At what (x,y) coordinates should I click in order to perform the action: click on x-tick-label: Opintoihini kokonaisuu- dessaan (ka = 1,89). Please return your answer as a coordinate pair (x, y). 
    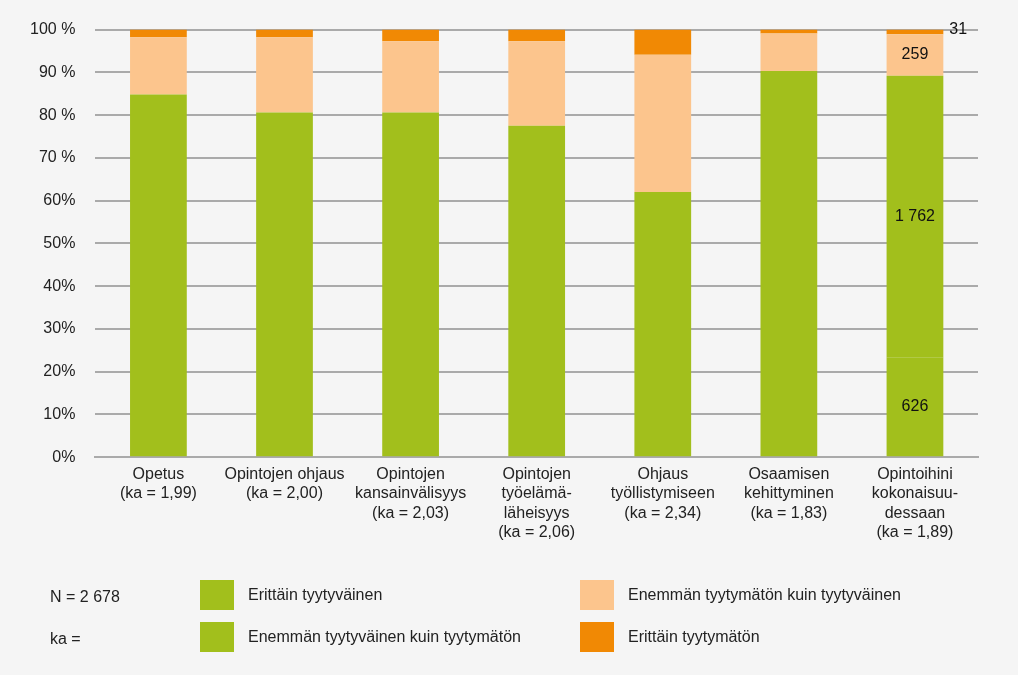
    Looking at the image, I should click on (915, 502).